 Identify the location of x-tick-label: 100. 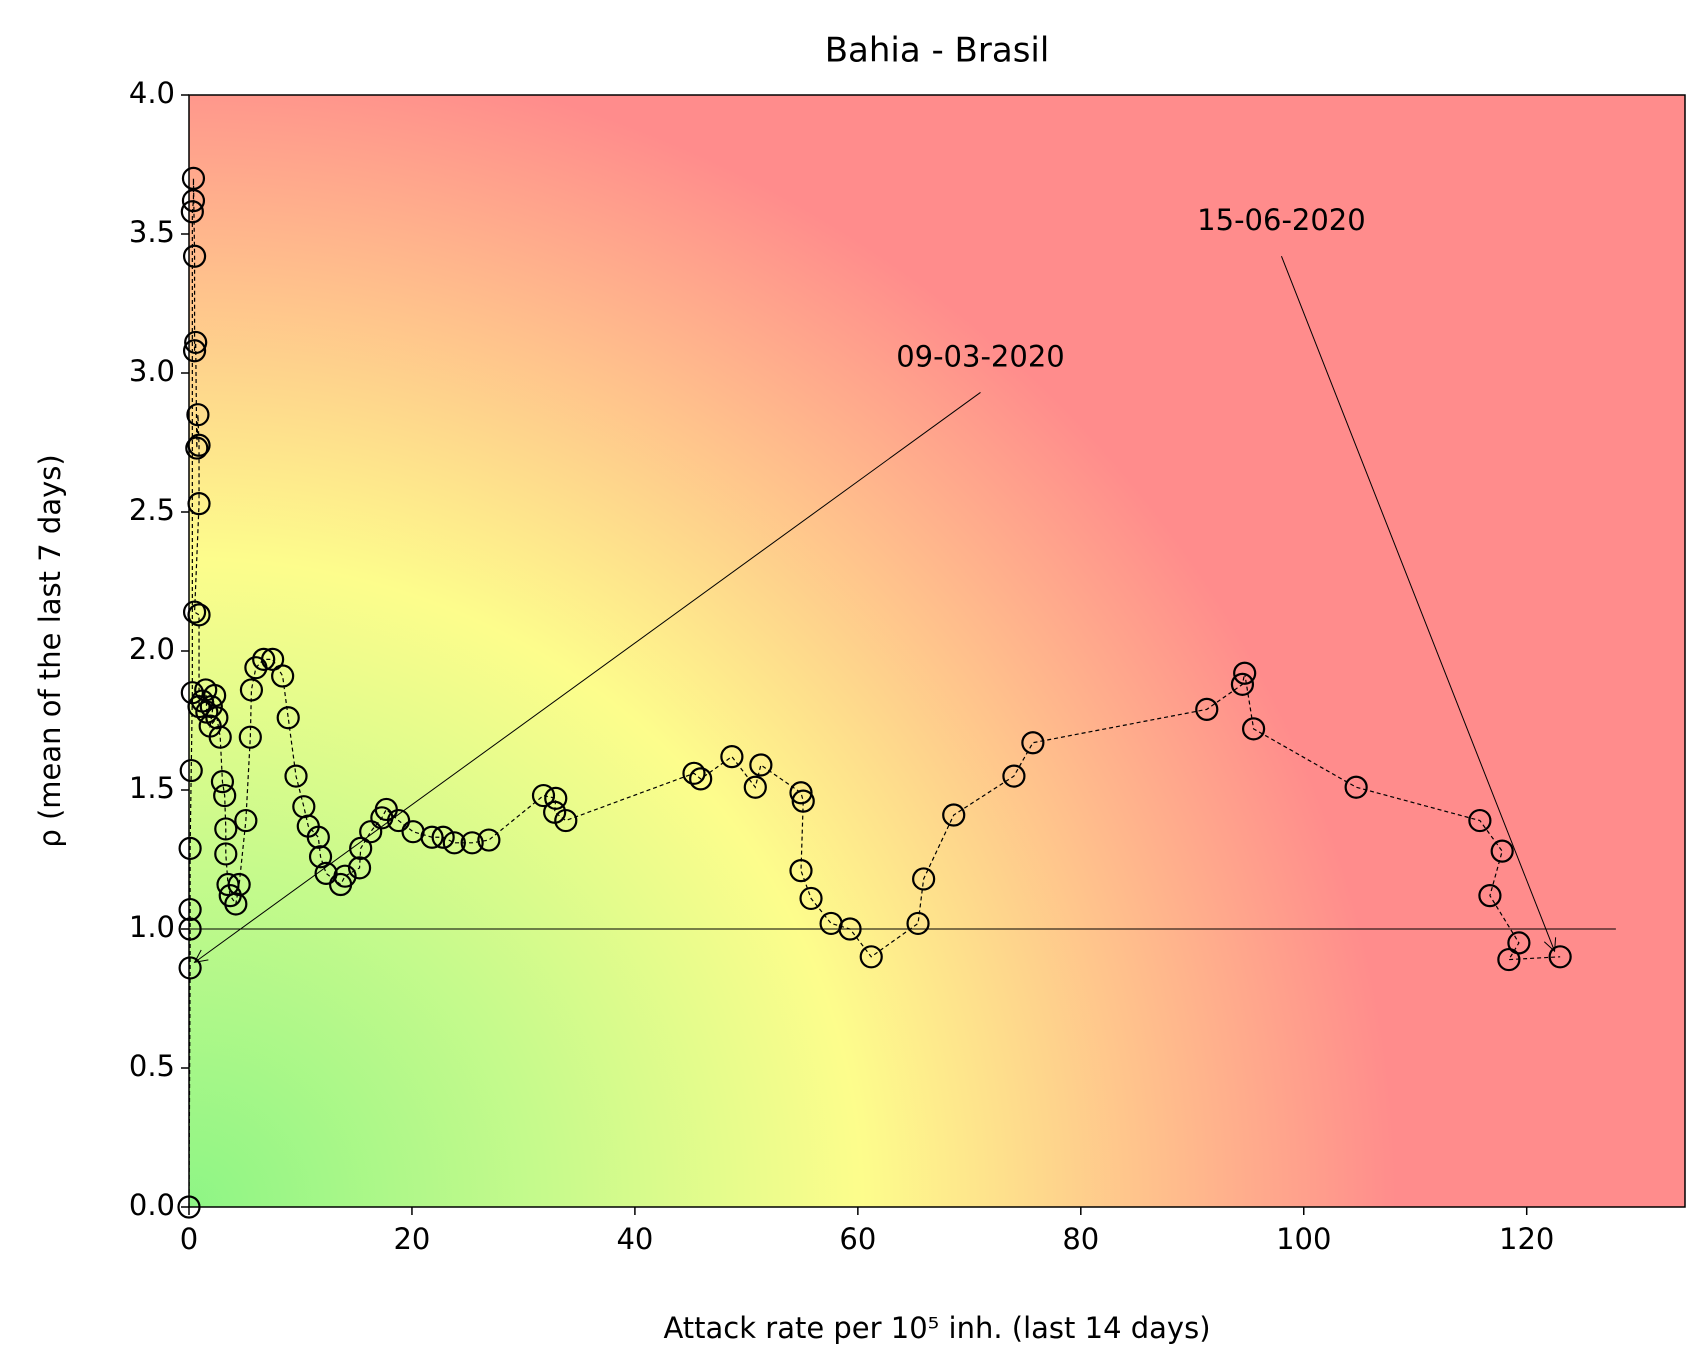
(1303, 1239).